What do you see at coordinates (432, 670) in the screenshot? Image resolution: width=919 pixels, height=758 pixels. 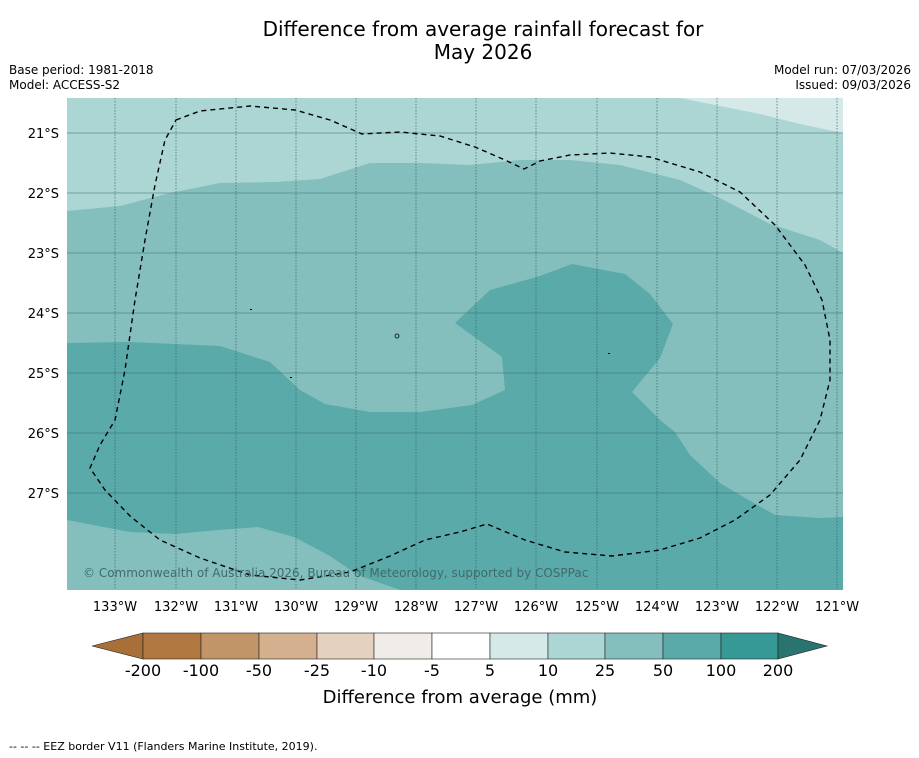 I see `colorbar-tick: -5` at bounding box center [432, 670].